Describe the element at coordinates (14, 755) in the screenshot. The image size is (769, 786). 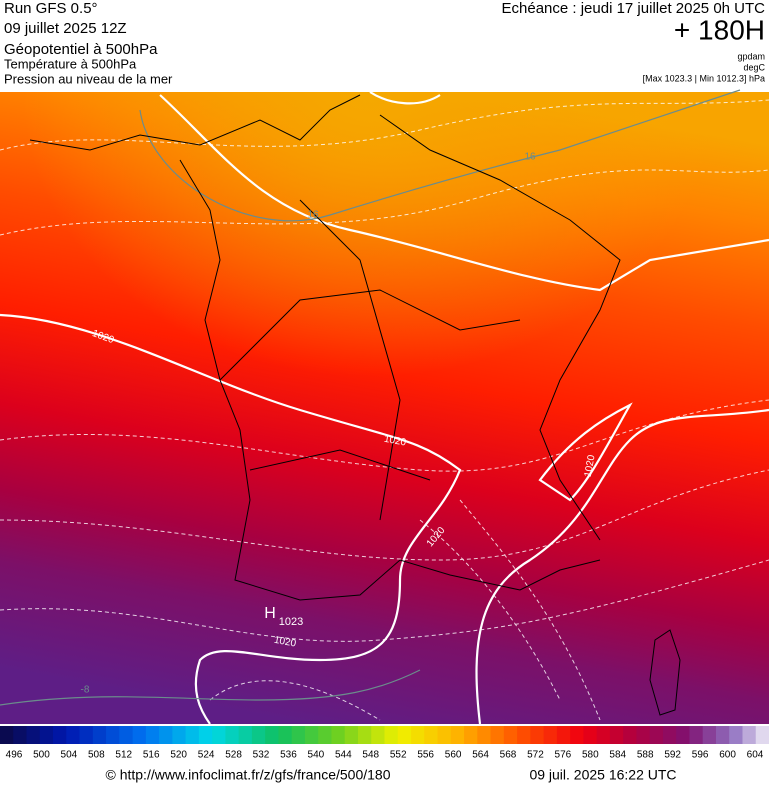
I see `scale-label: 496` at that location.